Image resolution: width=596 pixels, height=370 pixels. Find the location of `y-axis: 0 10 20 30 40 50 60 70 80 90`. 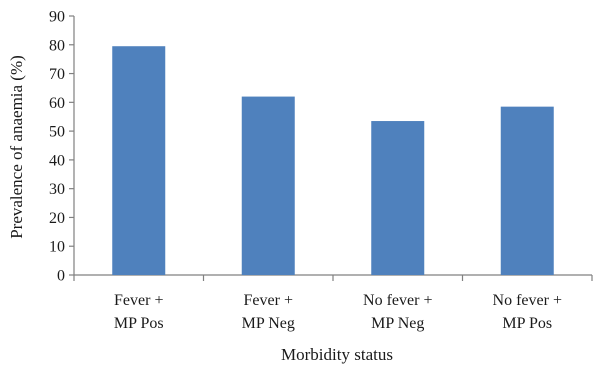

y-axis: 0 10 20 30 40 50 60 70 80 90 is located at coordinates (62, 147).